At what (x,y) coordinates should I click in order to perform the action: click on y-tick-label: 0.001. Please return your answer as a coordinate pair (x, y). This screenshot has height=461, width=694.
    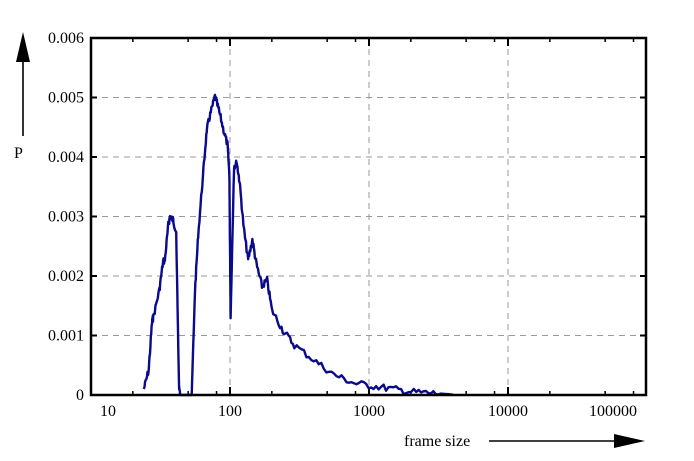
    Looking at the image, I should click on (66, 336).